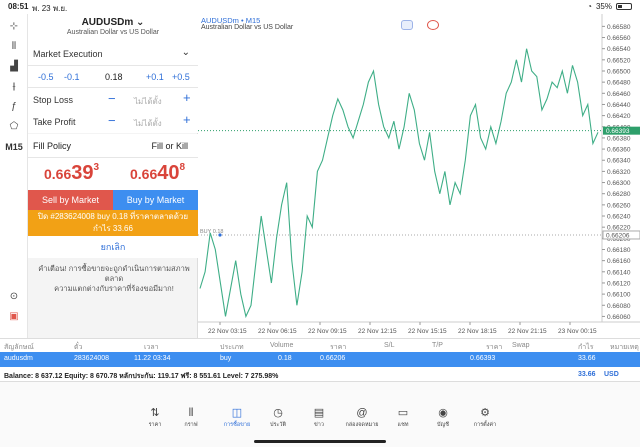  Describe the element at coordinates (285, 358) in the screenshot. I see `cell-volume: 0.18` at that location.